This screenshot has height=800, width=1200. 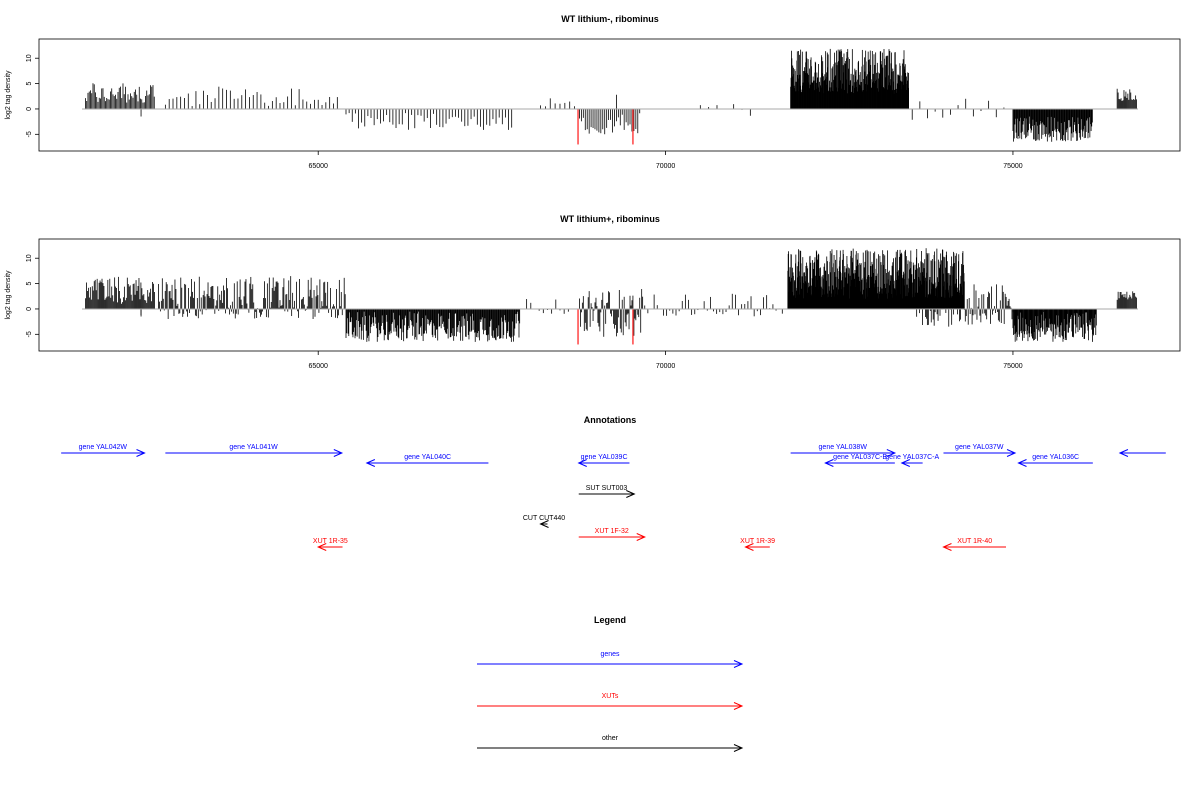 What do you see at coordinates (610, 659) in the screenshot?
I see `legend-item-genes: genes` at bounding box center [610, 659].